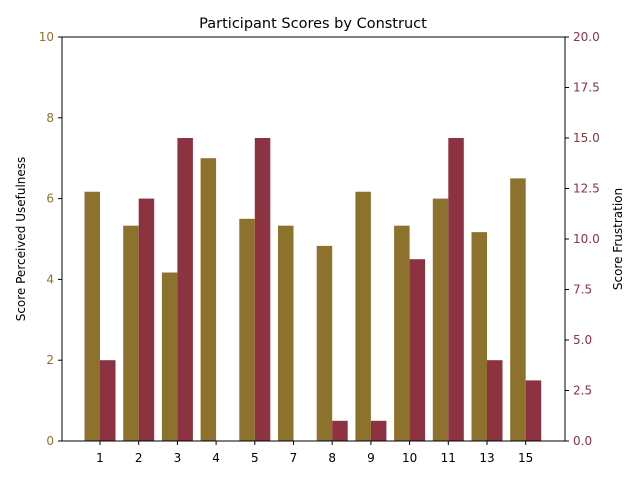  What do you see at coordinates (586, 88) in the screenshot?
I see `y-right-tick-label: 17.5` at bounding box center [586, 88].